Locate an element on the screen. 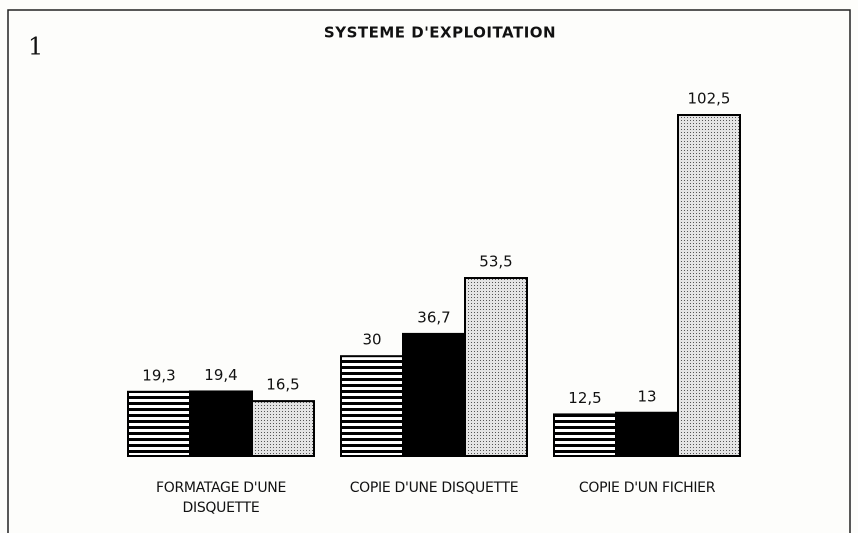  category-label: COPIE D'UNE DISQUETTE is located at coordinates (434, 488).